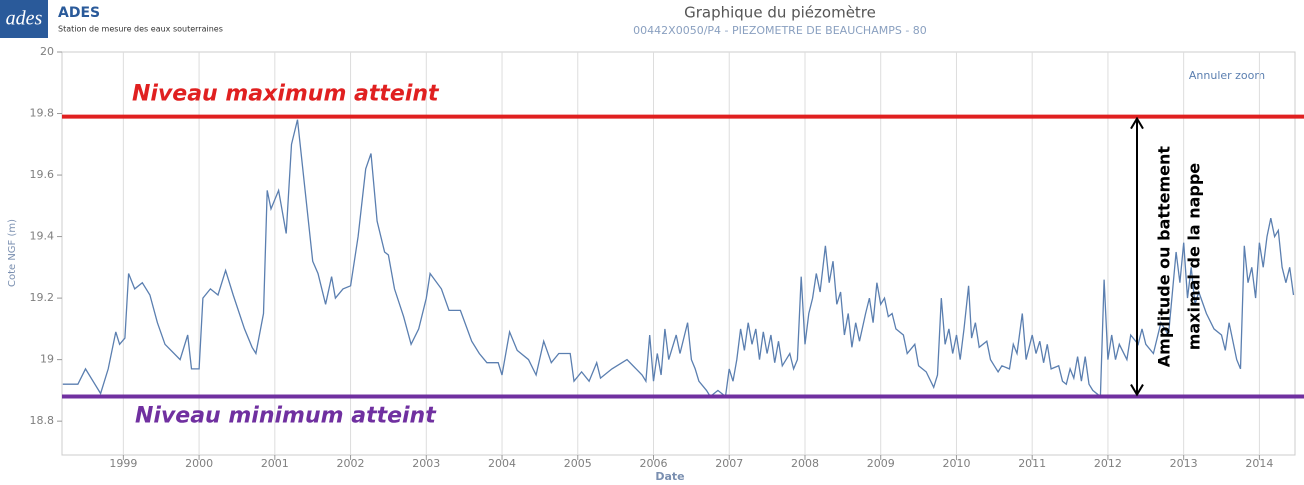 The height and width of the screenshot is (485, 1304). Describe the element at coordinates (502, 463) in the screenshot. I see `x-tick-label: 2004` at that location.